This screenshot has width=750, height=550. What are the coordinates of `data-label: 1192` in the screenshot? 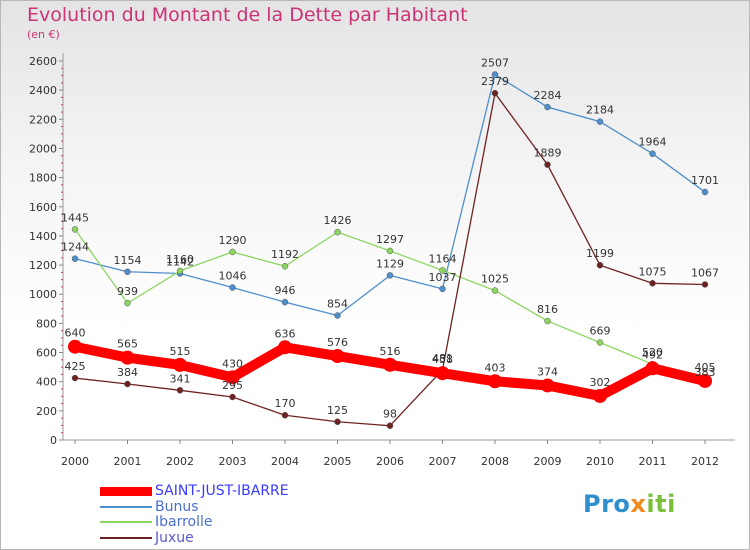 It's located at (285, 254).